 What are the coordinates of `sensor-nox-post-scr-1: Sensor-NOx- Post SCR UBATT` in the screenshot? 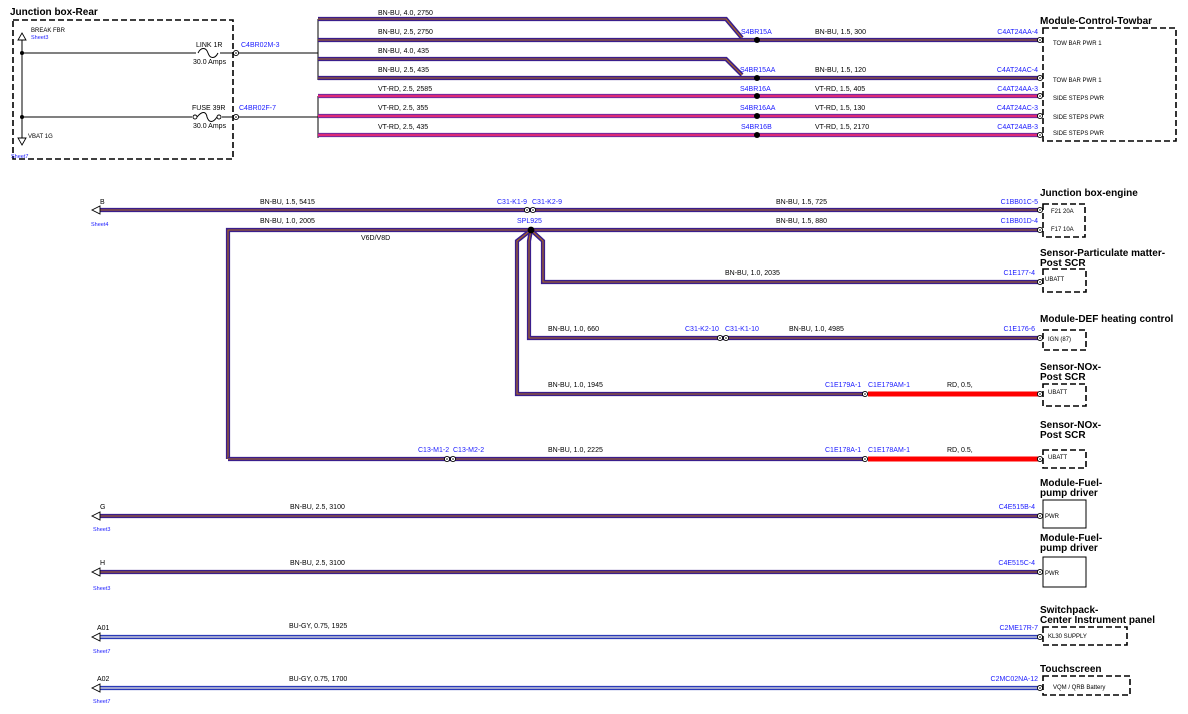 It's located at (1070, 384).